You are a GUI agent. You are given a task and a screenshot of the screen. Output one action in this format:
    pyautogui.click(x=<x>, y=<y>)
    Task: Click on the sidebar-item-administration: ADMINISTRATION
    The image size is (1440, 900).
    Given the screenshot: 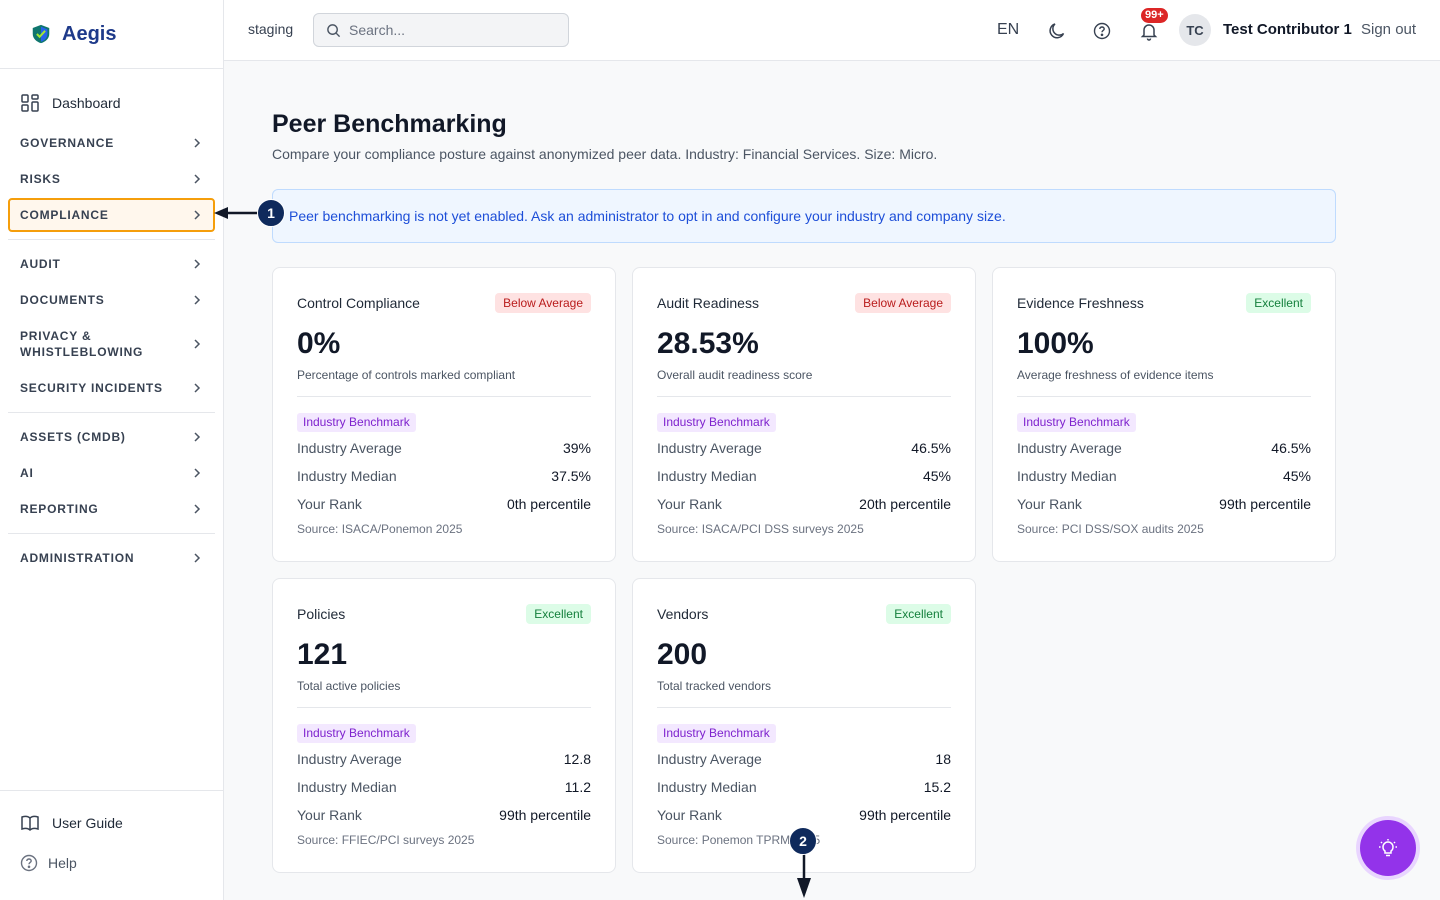 What is the action you would take?
    pyautogui.click(x=111, y=558)
    